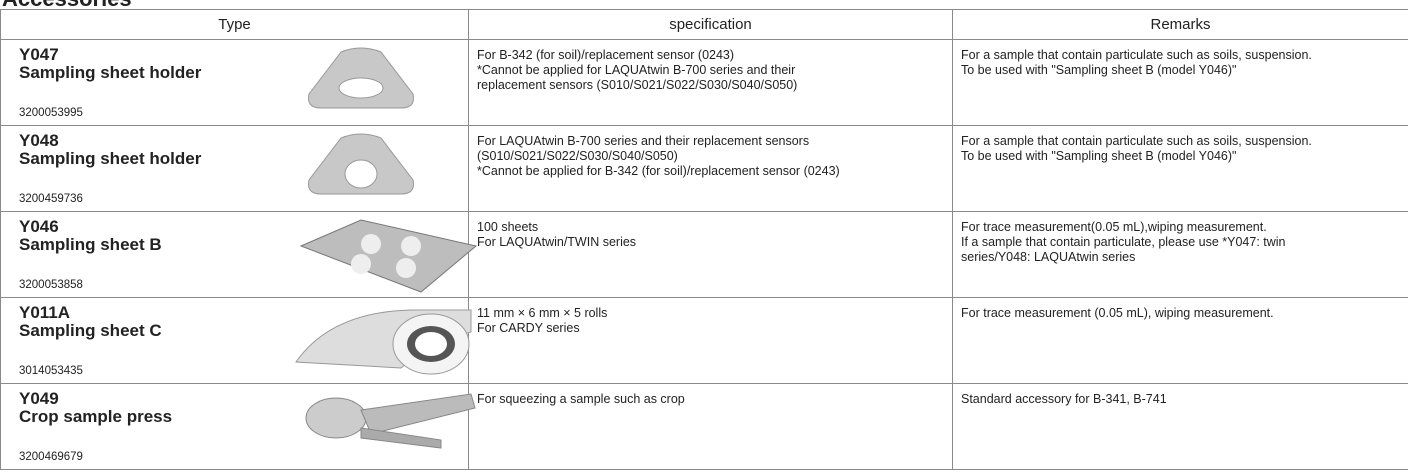 The width and height of the screenshot is (1408, 472). Describe the element at coordinates (234, 24) in the screenshot. I see `header: Type` at that location.